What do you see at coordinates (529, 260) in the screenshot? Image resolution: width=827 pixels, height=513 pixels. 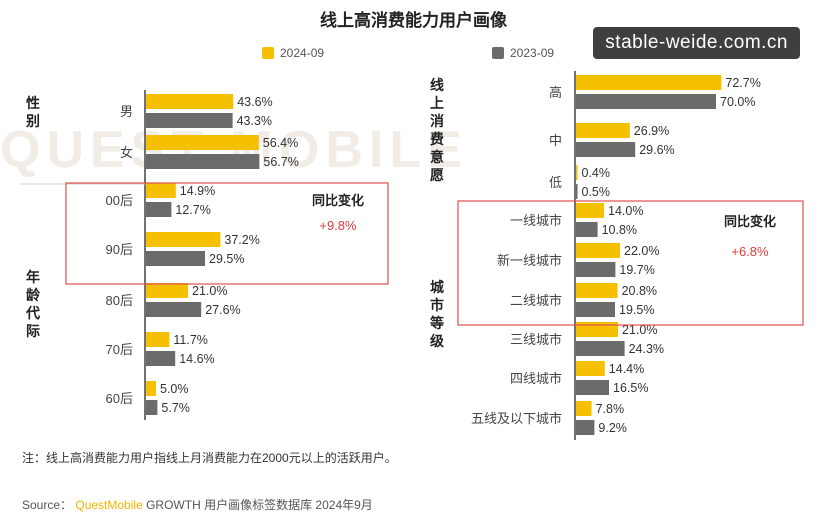 I see `category-label: 新一线城市` at bounding box center [529, 260].